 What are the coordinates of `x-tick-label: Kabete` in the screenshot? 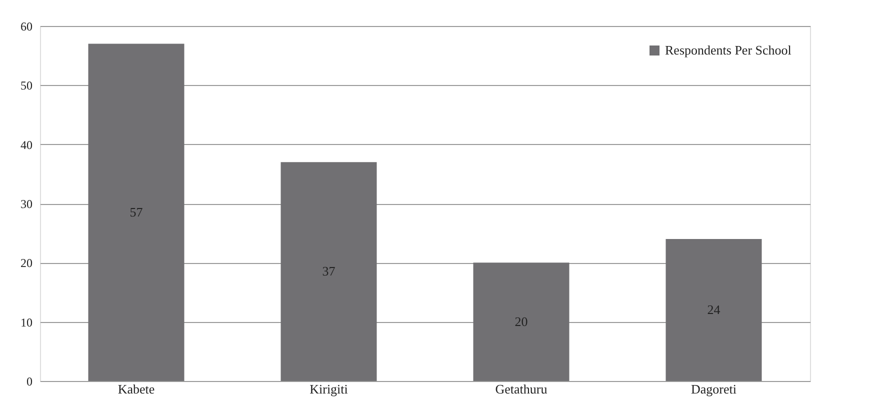 It's located at (136, 389).